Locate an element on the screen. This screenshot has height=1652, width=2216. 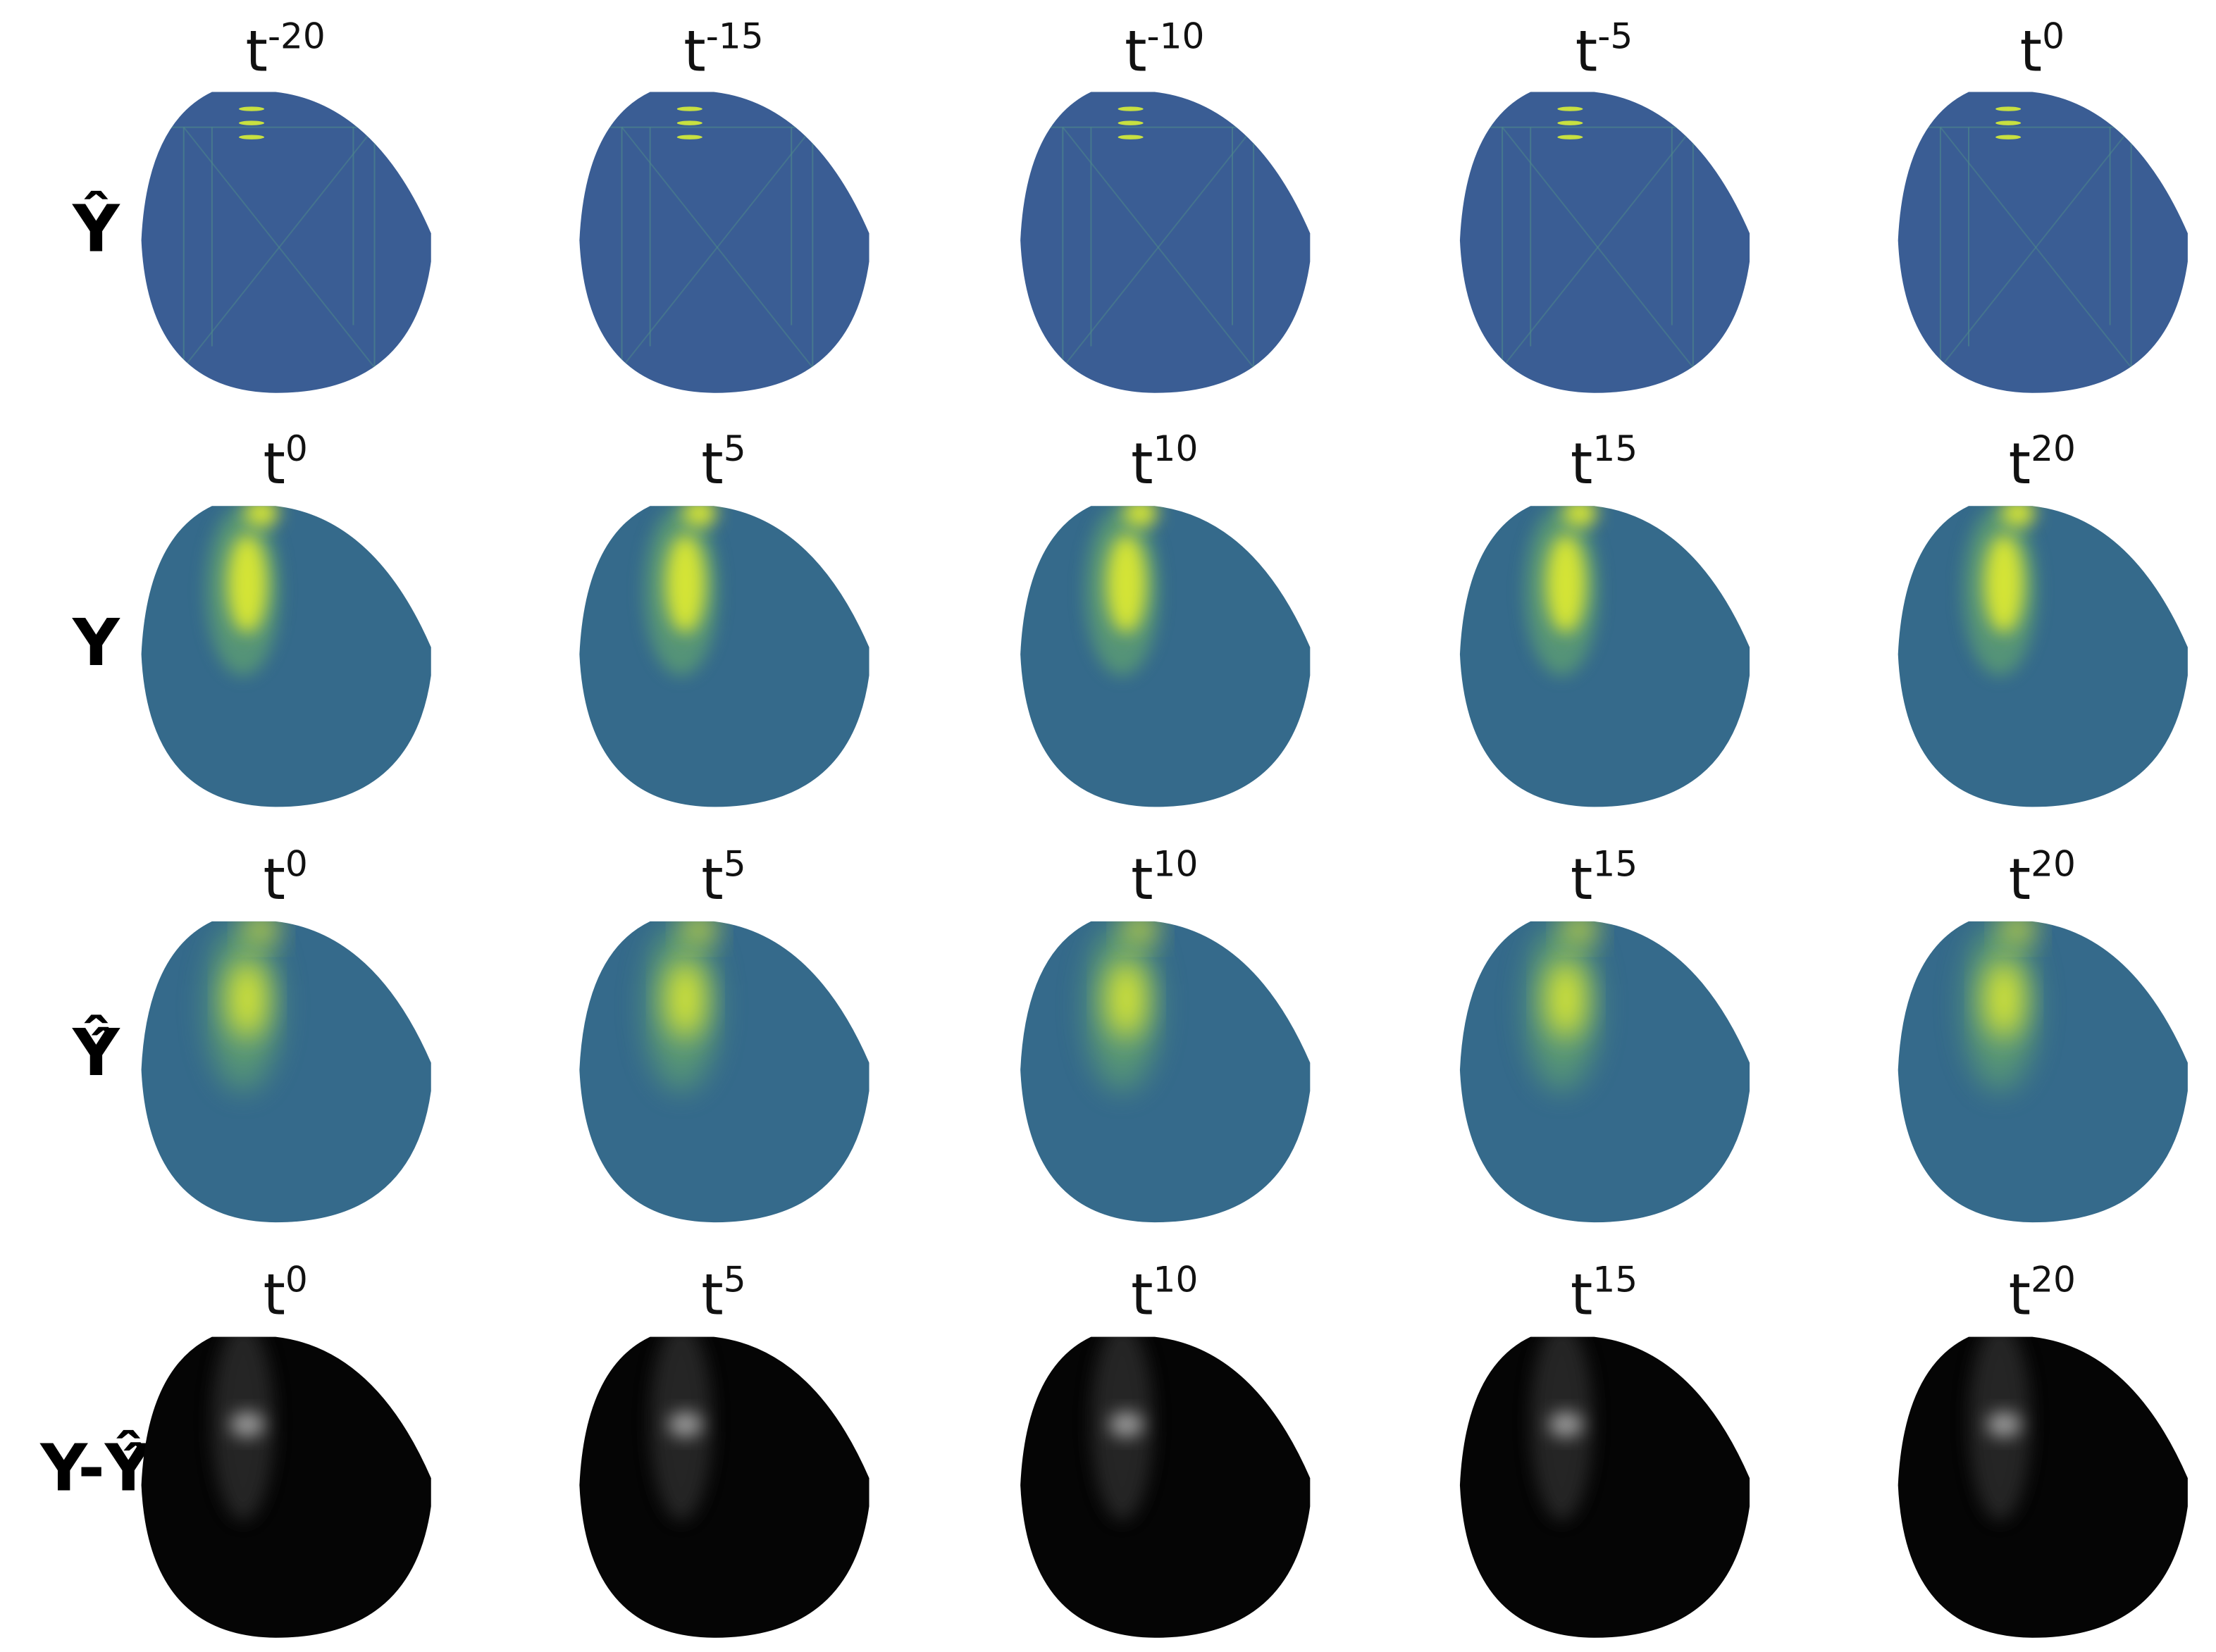
time-superscript: 15 is located at coordinates (1615, 864).